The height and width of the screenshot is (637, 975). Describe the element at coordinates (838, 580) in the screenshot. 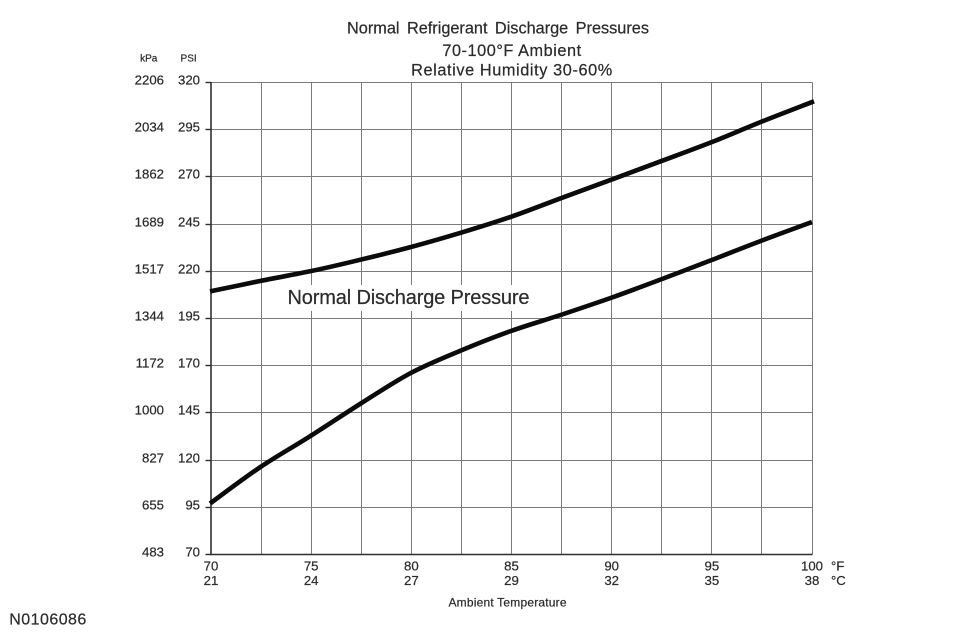

I see `svg-text: °C` at that location.